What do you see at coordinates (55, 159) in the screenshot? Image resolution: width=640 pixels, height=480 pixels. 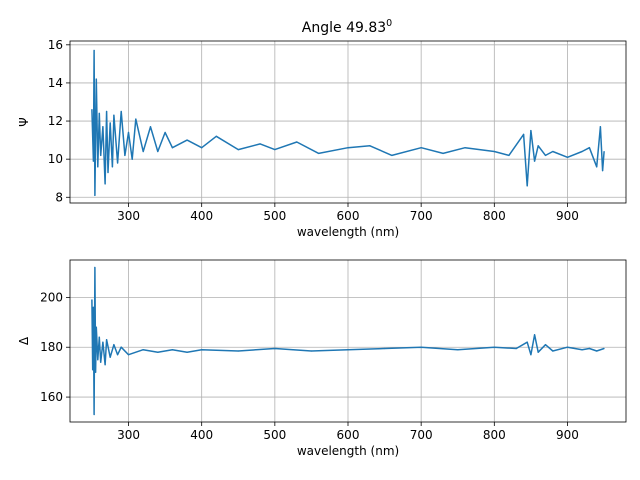 I see `psi-y-tick-label: 10` at bounding box center [55, 159].